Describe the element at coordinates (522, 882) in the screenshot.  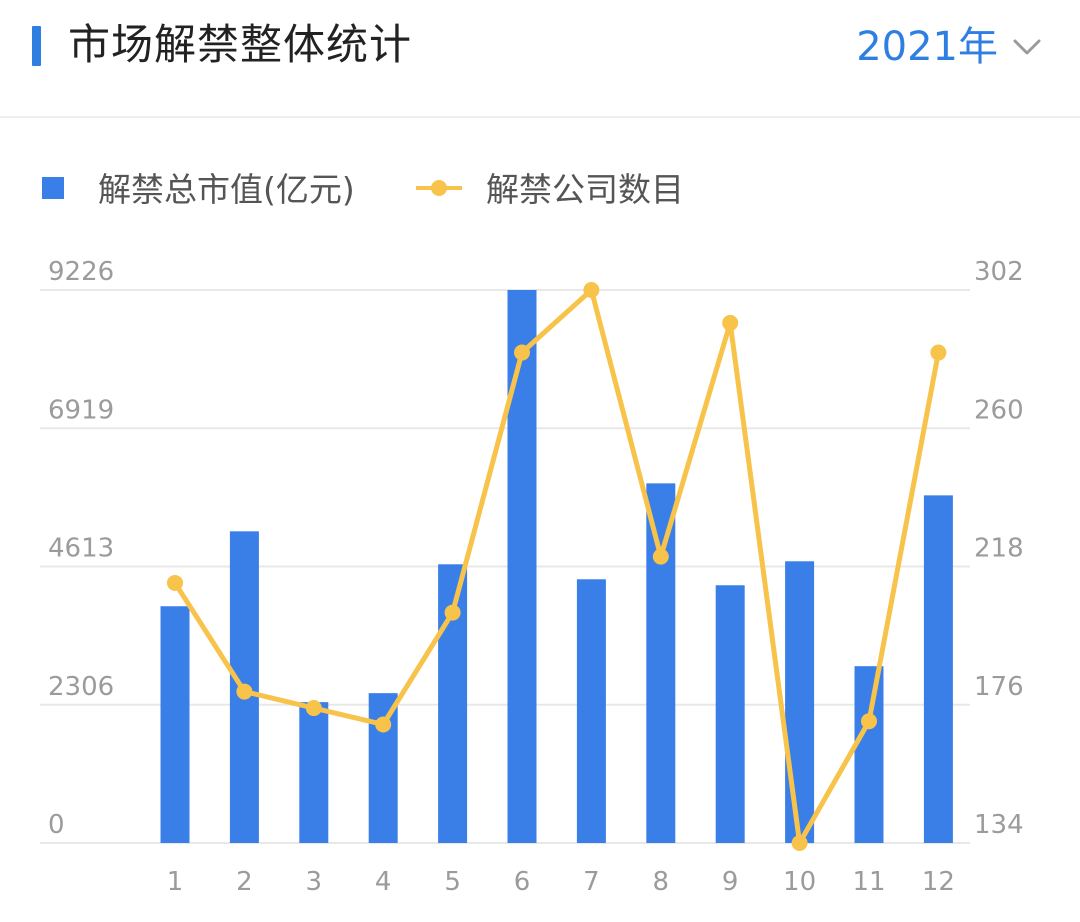
I see `x-tick-label: 6` at that location.